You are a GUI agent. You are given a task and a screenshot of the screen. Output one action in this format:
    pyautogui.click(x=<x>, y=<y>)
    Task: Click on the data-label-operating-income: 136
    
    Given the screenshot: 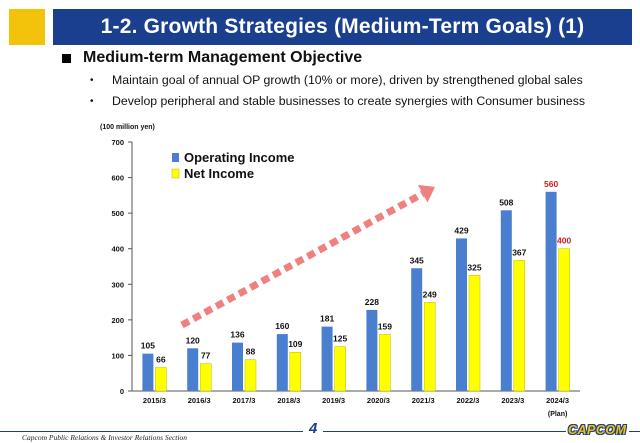 What is the action you would take?
    pyautogui.click(x=237, y=335)
    